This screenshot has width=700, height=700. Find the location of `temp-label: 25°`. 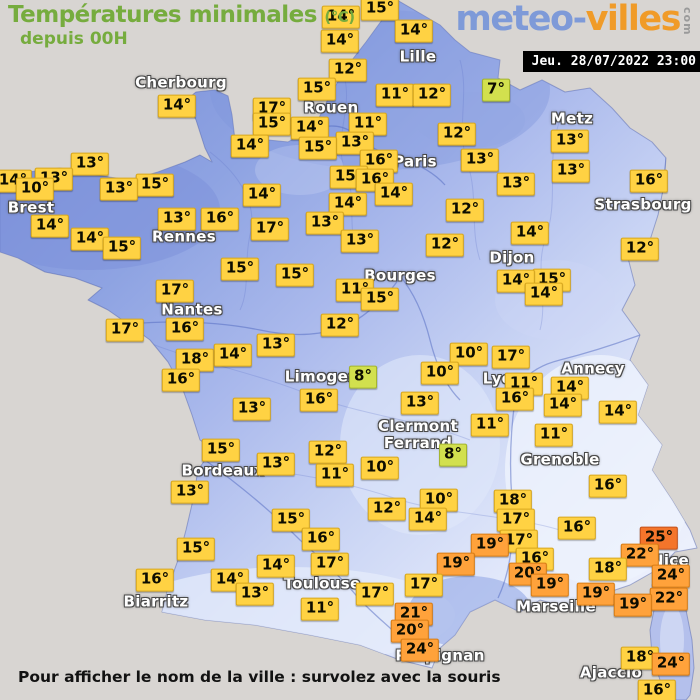

temp-label: 25° is located at coordinates (659, 538).